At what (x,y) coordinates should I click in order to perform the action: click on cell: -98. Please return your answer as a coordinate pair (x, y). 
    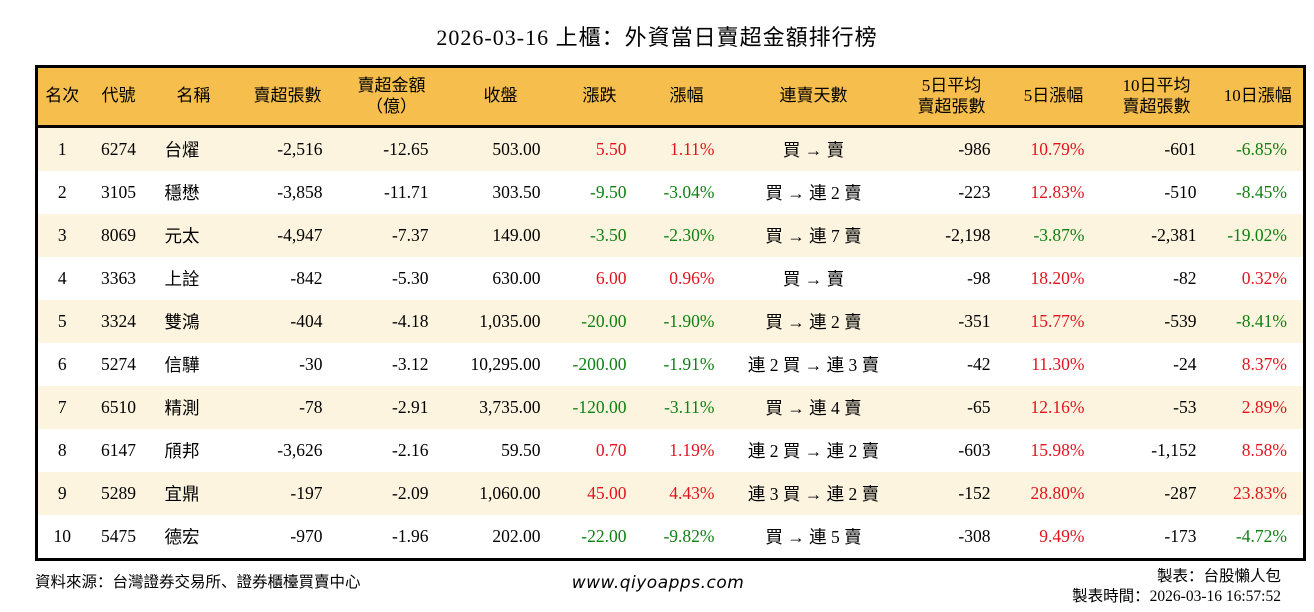
    Looking at the image, I should click on (979, 278).